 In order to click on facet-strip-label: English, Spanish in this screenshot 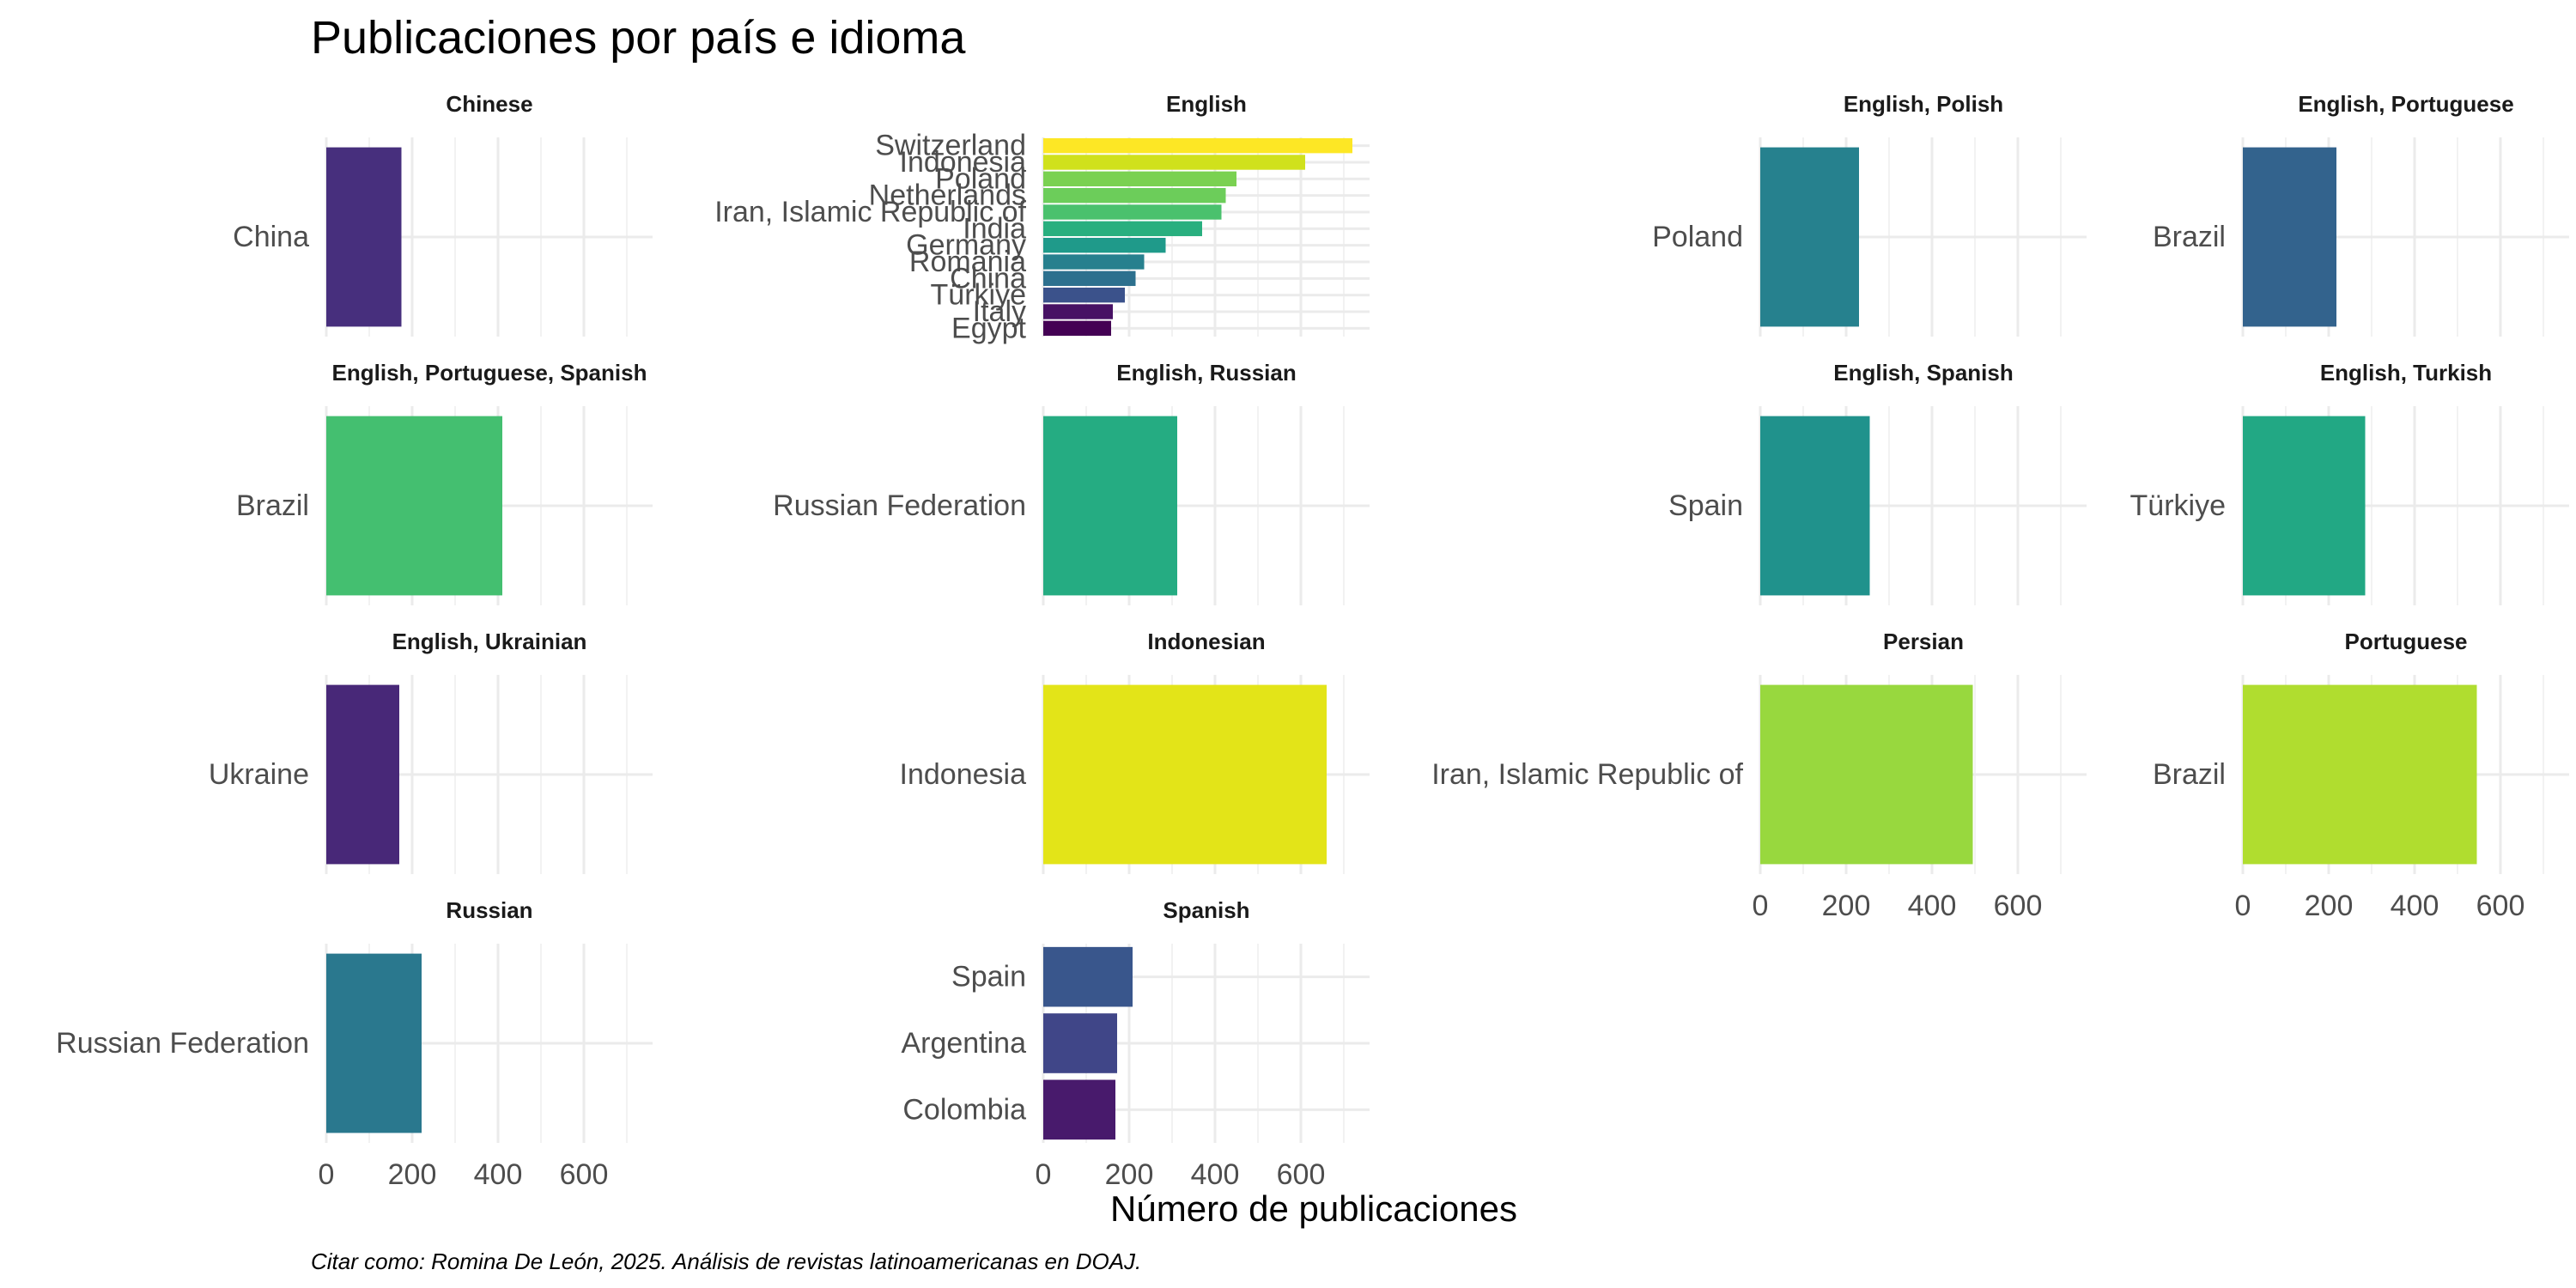, I will do `click(1923, 373)`.